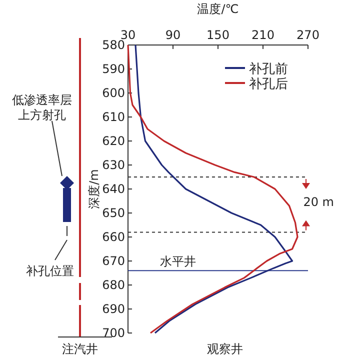 The height and width of the screenshot is (359, 337). Describe the element at coordinates (50, 271) in the screenshot. I see `text: 补孔位置` at that location.